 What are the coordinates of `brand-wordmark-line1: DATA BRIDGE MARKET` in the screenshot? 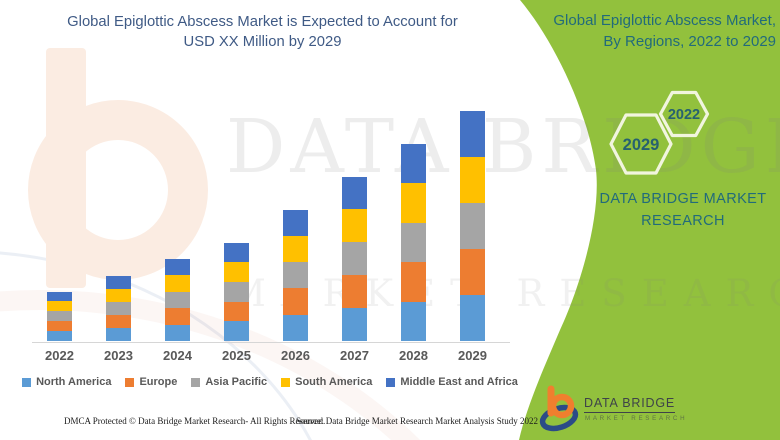 It's located at (683, 199).